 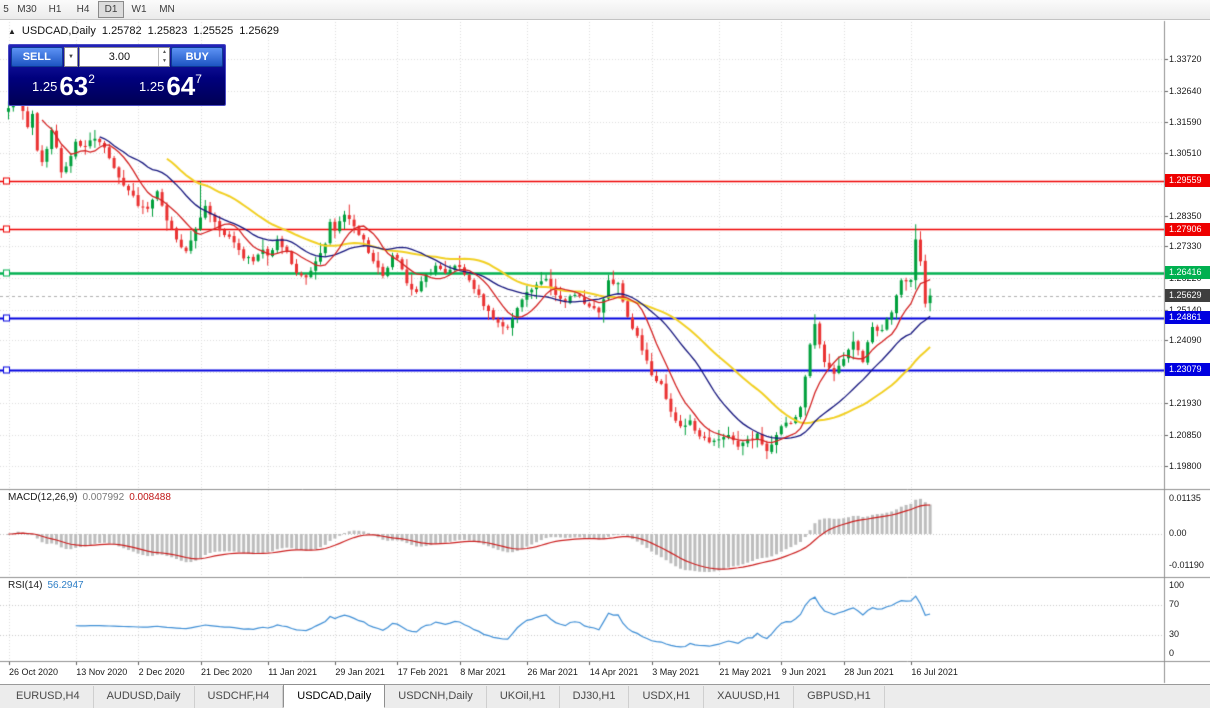 What do you see at coordinates (1187, 296) in the screenshot?
I see `bid-price-label: 1.25629` at bounding box center [1187, 296].